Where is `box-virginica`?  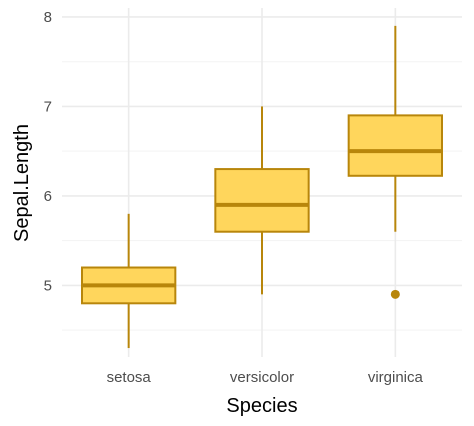
box-virginica is located at coordinates (395, 162).